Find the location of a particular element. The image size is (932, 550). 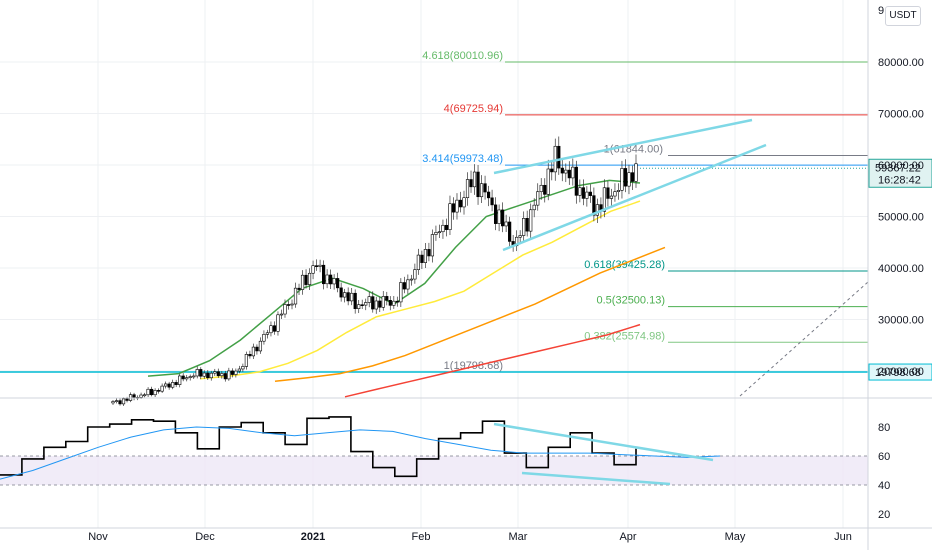

fib-extension-label: 3.414(59973.48) is located at coordinates (462, 159).